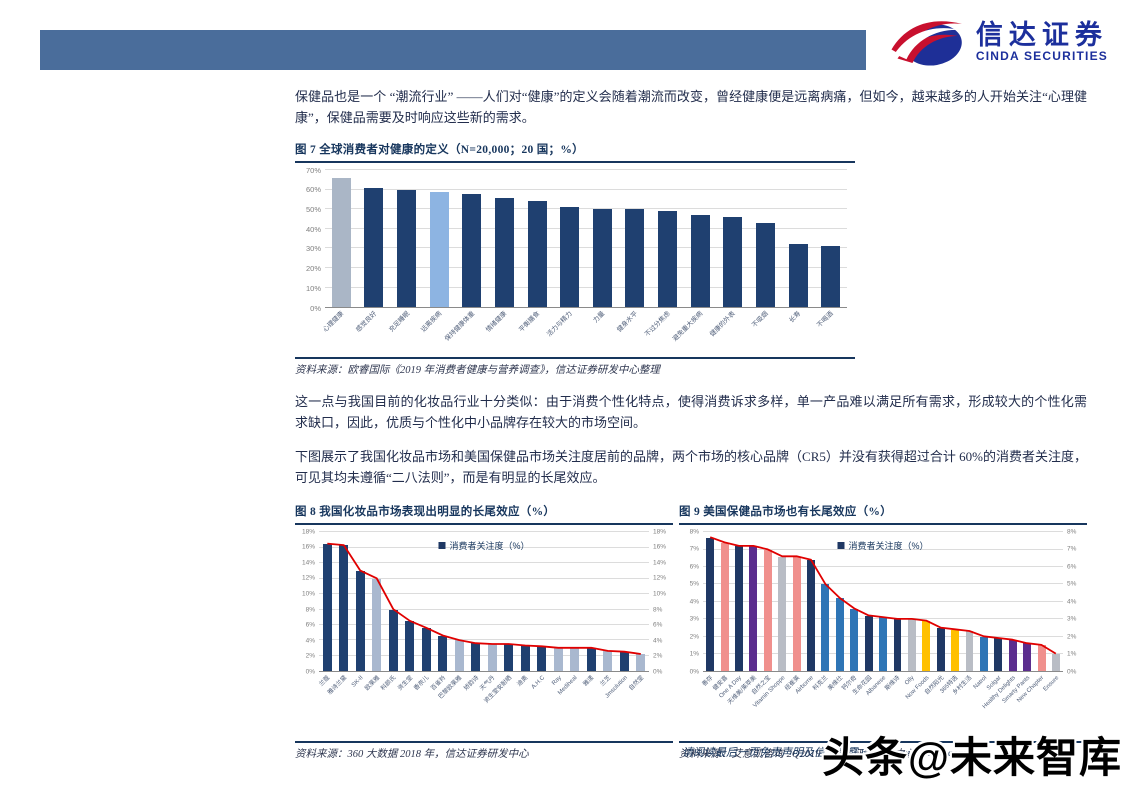 The height and width of the screenshot is (793, 1122). I want to click on y-tick-label: 16%, so click(308, 547).